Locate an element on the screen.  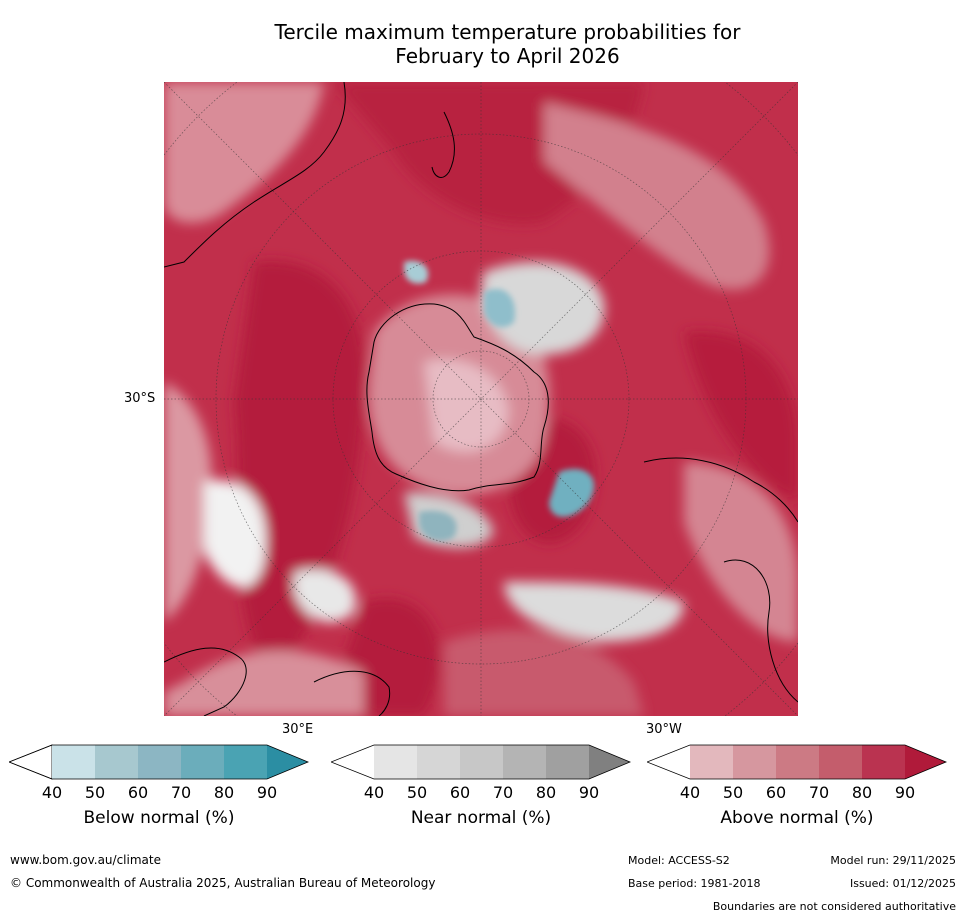
title-line-2: February to April 2026 is located at coordinates (507, 56).